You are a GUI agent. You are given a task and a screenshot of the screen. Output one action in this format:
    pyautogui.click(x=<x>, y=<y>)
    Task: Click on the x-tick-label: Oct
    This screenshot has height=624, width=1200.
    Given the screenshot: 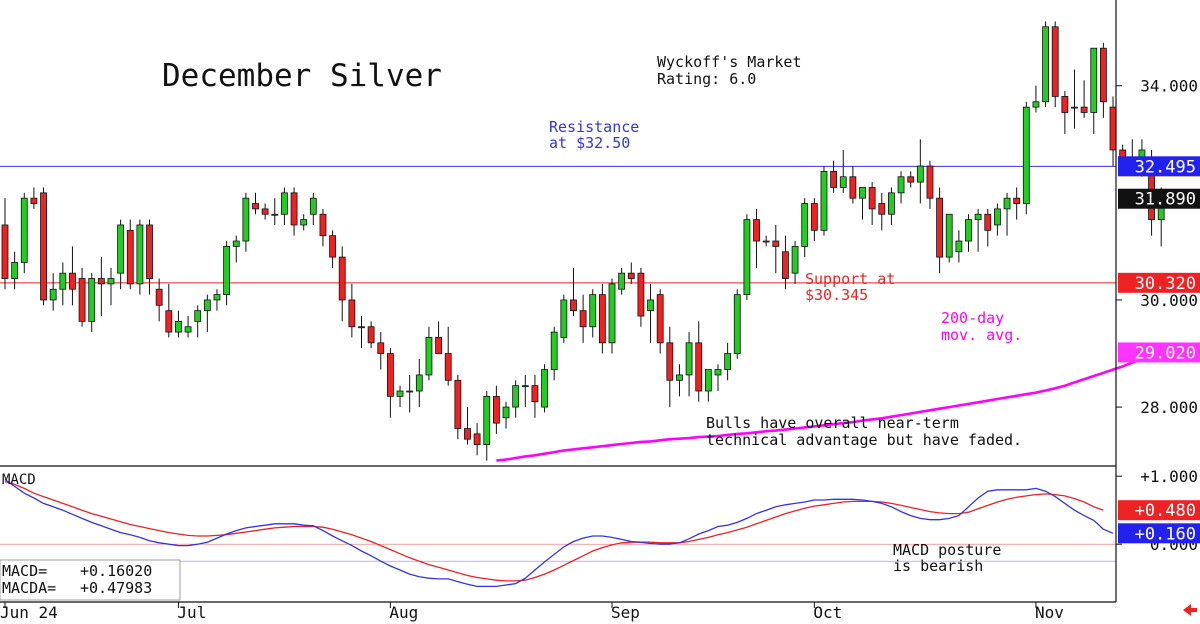 What is the action you would take?
    pyautogui.click(x=827, y=612)
    